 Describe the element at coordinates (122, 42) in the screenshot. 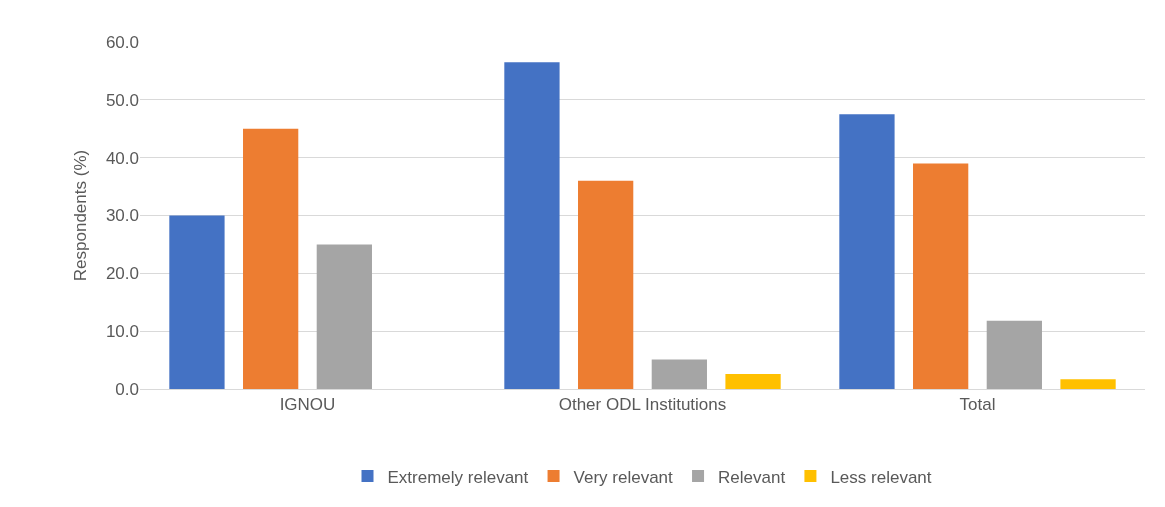

I see `y-tick-label: 60.0` at that location.